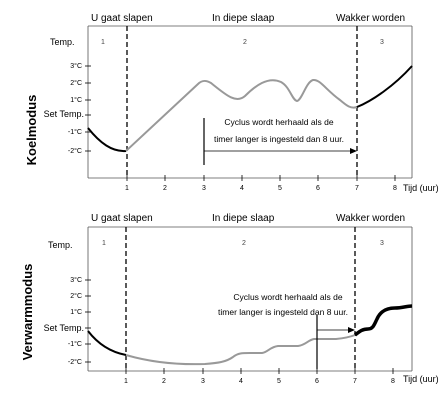 This screenshot has width=443, height=410. Describe the element at coordinates (27, 312) in the screenshot. I see `mode-label: Verwarmmodus` at that location.